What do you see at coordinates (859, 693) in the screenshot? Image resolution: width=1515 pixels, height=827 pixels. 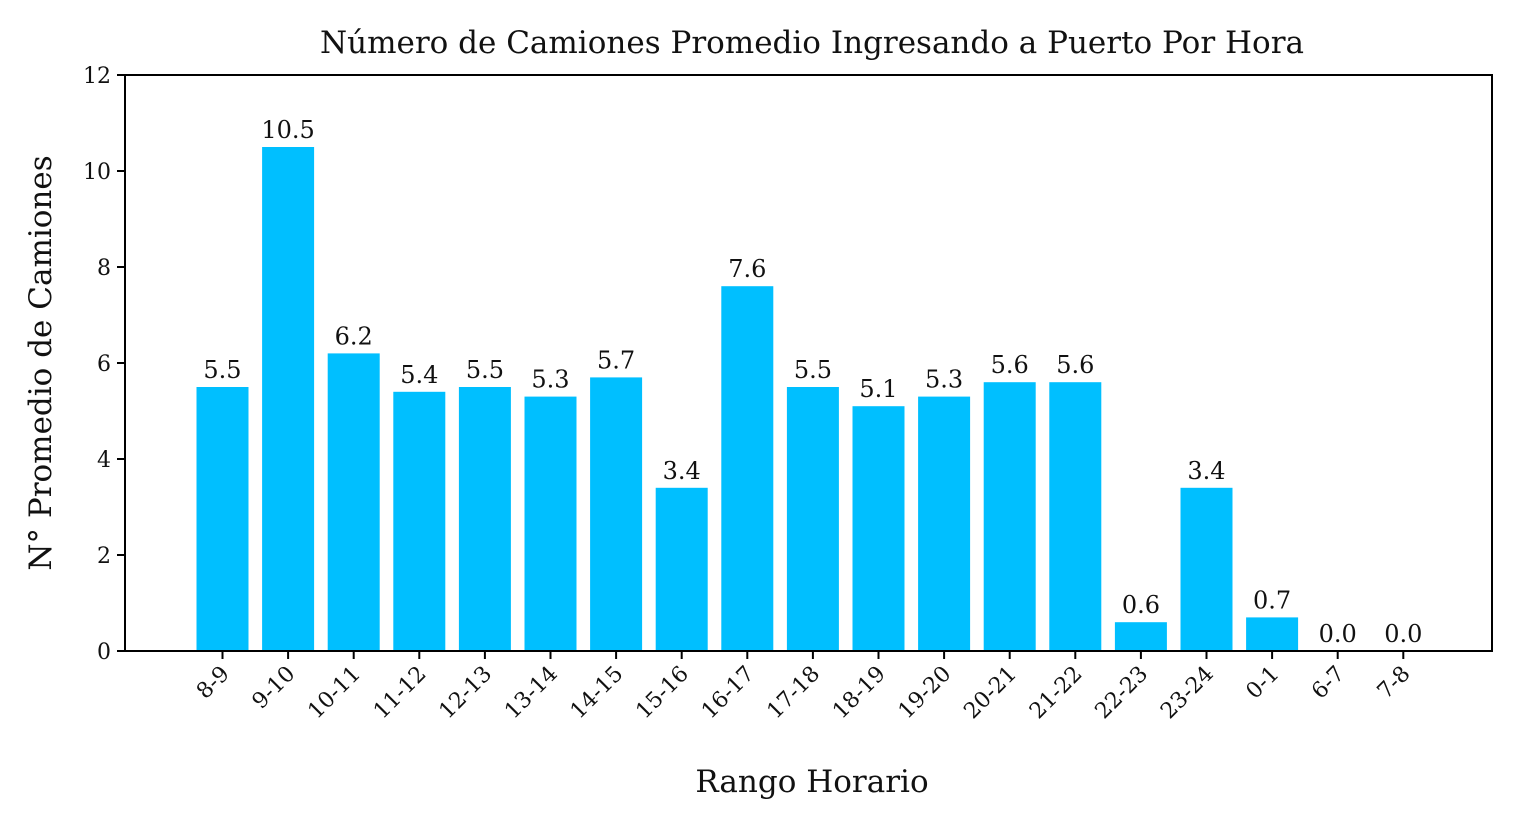 I see `x-tick-label: 18-19` at bounding box center [859, 693].